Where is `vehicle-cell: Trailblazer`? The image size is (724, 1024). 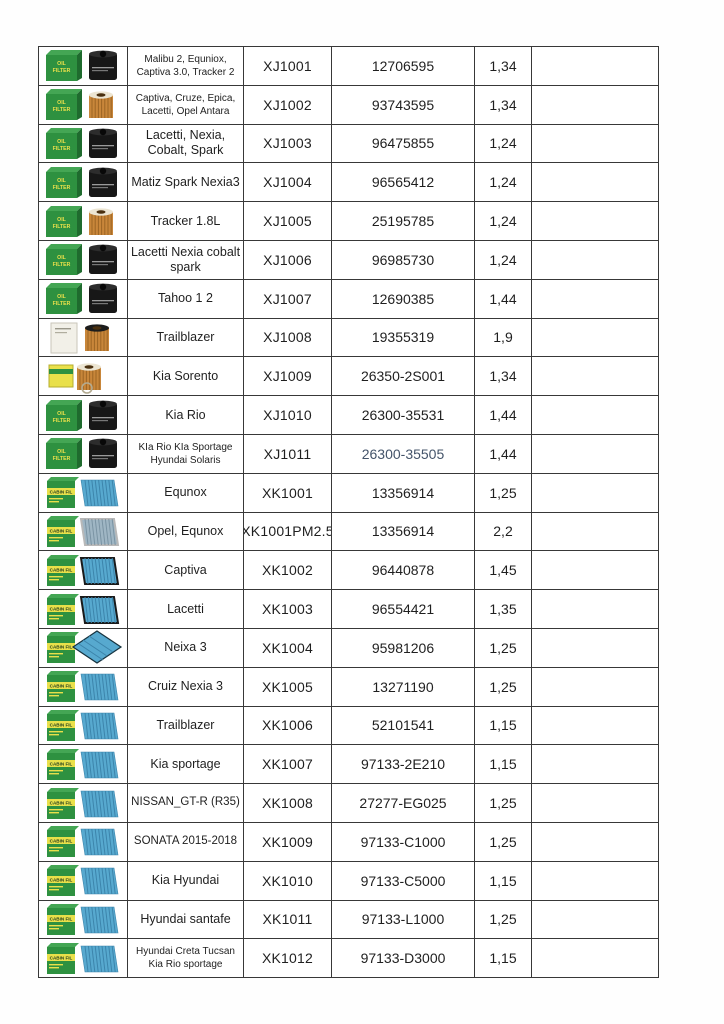 vehicle-cell: Trailblazer is located at coordinates (186, 338).